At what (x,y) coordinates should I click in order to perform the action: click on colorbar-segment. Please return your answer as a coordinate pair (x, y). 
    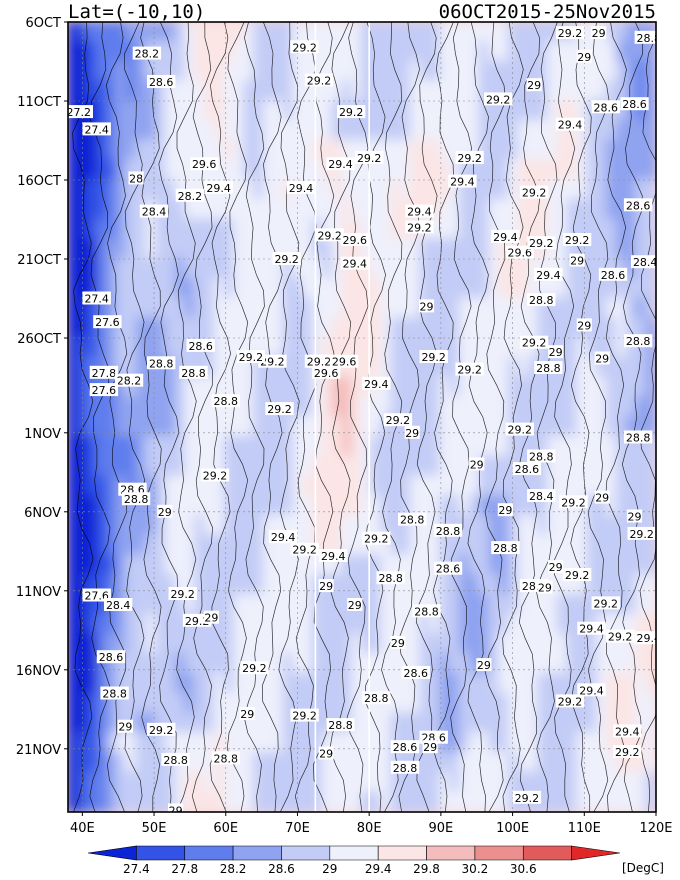
    Looking at the image, I should click on (209, 853).